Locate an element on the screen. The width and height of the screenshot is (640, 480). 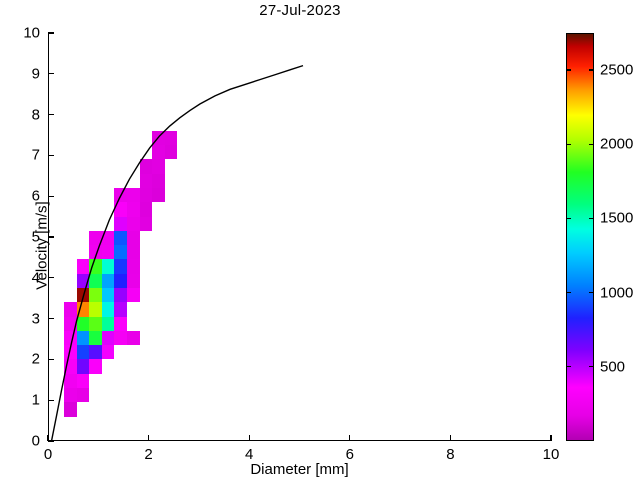
y-tick-label: 1 is located at coordinates (35, 400).